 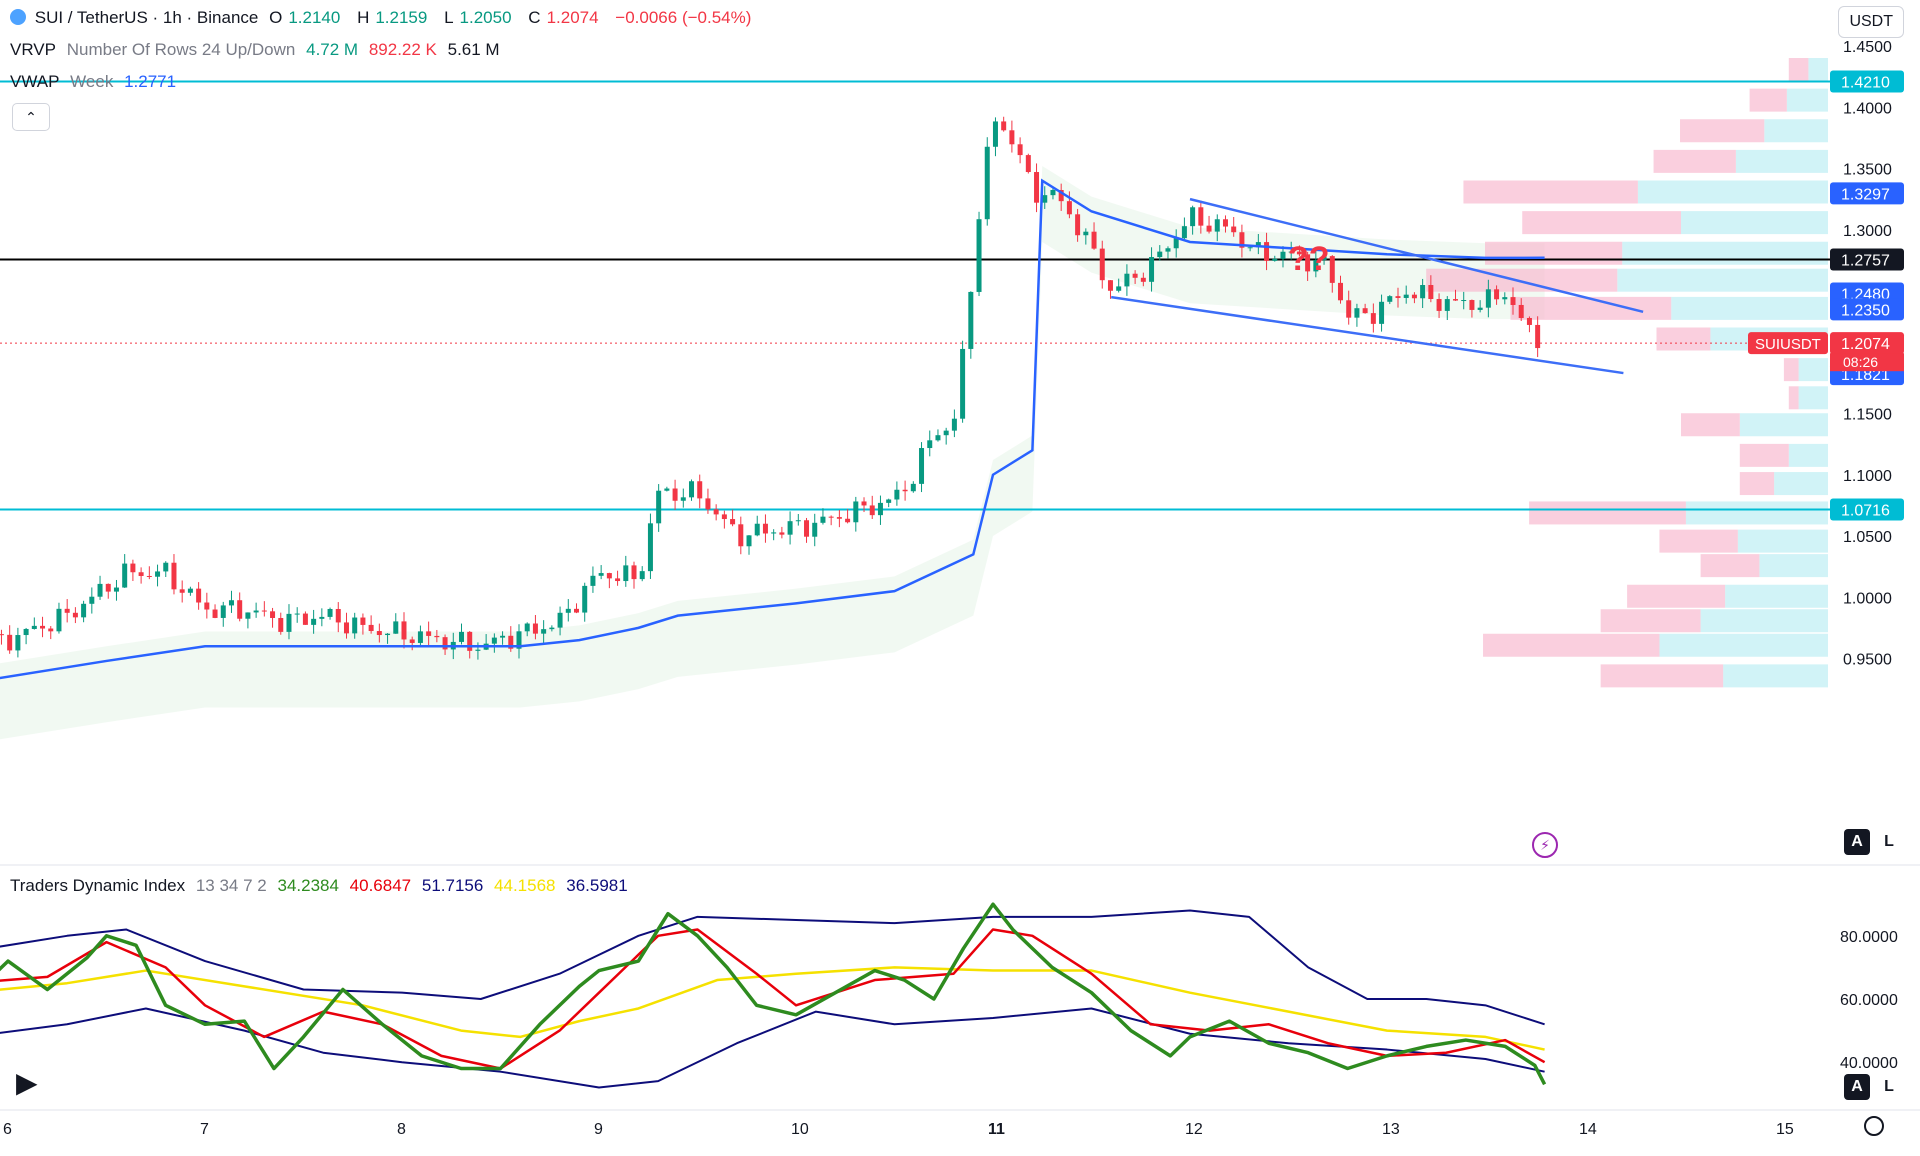 I want to click on tdi-log-scale-button: L, so click(x=1889, y=1086).